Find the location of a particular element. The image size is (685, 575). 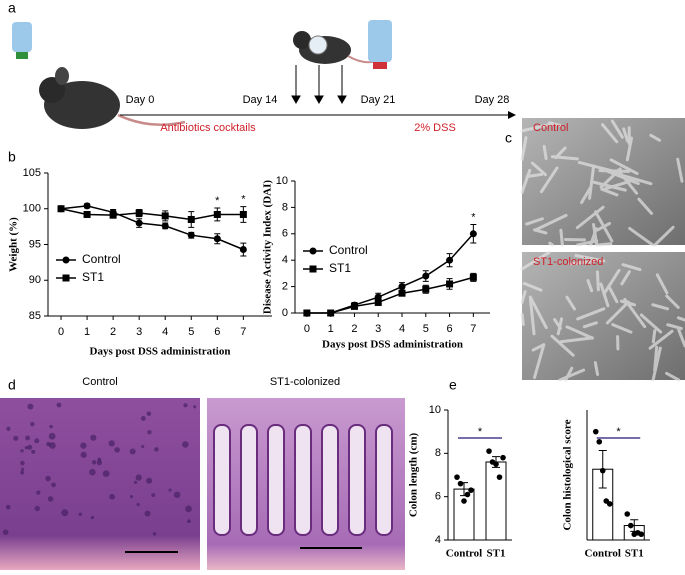

y-axis-label: Weight (%) is located at coordinates (14, 244).